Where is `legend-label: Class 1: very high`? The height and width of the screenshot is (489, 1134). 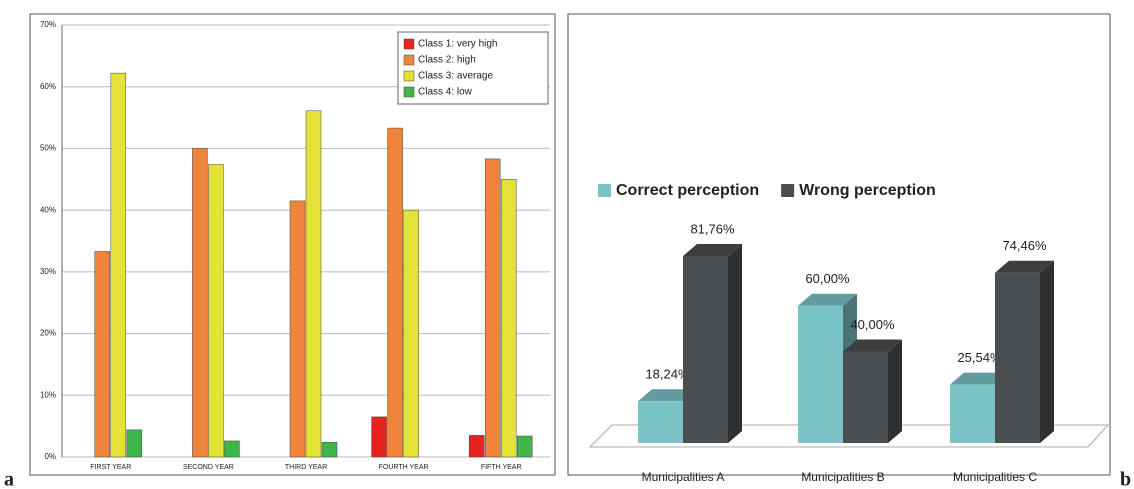 legend-label: Class 1: very high is located at coordinates (457, 44).